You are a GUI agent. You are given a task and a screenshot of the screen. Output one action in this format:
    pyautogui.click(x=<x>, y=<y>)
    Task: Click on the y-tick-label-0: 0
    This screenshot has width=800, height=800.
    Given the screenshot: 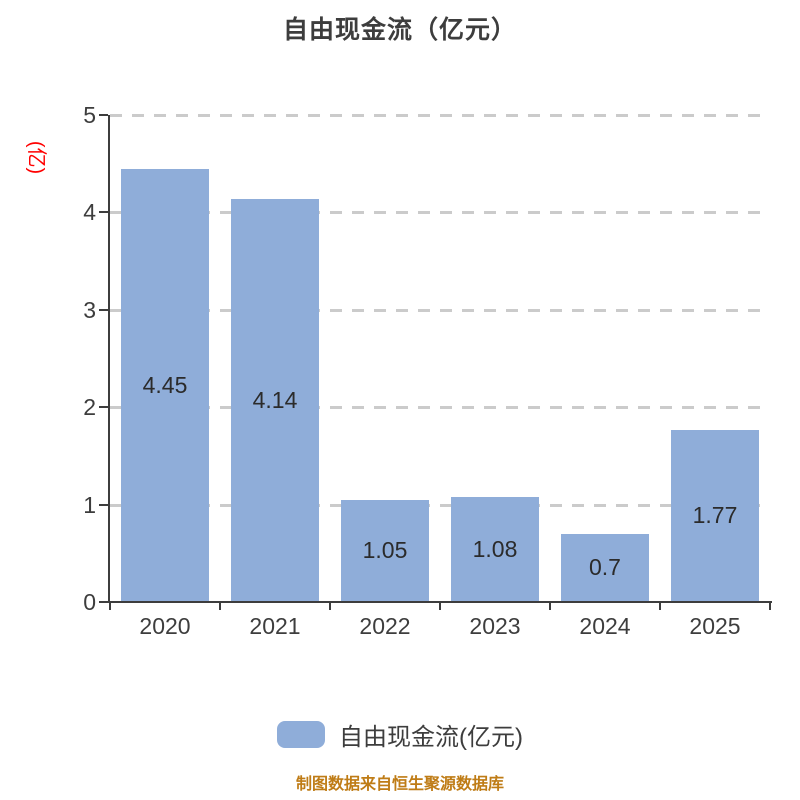 What is the action you would take?
    pyautogui.click(x=89, y=602)
    